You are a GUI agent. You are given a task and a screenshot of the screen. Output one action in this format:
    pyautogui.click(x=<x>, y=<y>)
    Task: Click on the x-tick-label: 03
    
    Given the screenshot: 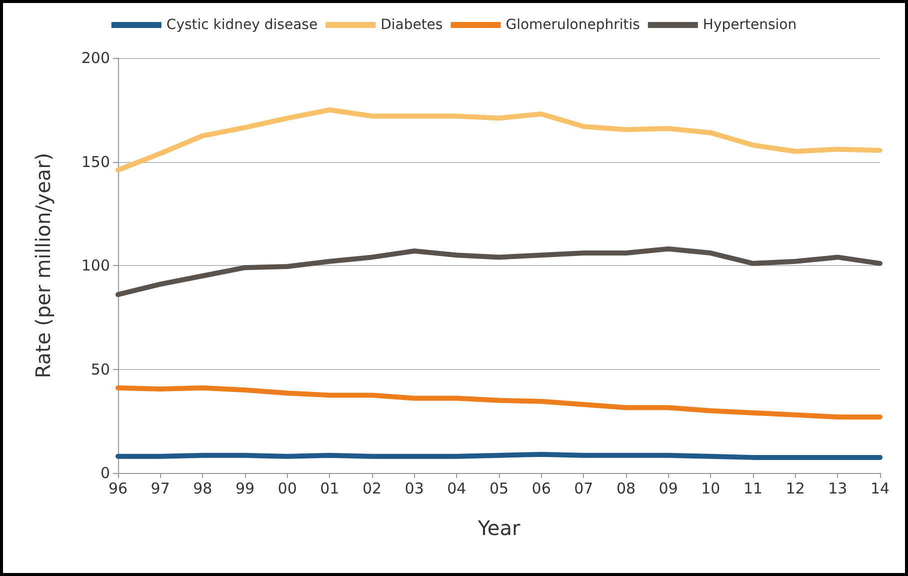 What is the action you would take?
    pyautogui.click(x=414, y=489)
    